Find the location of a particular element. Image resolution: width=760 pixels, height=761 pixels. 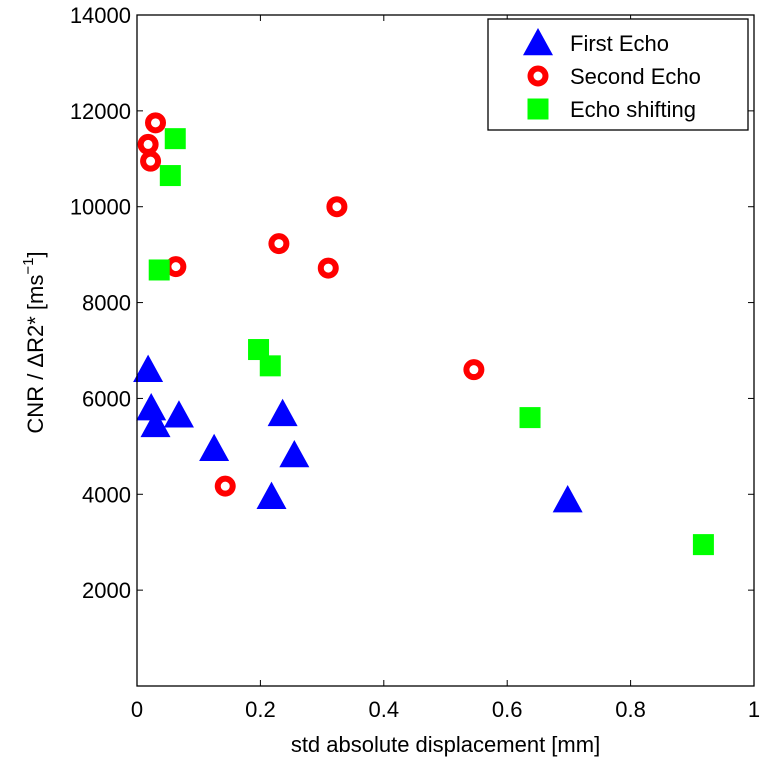

y-axis-label-suffix: ] is located at coordinates (35, 254).